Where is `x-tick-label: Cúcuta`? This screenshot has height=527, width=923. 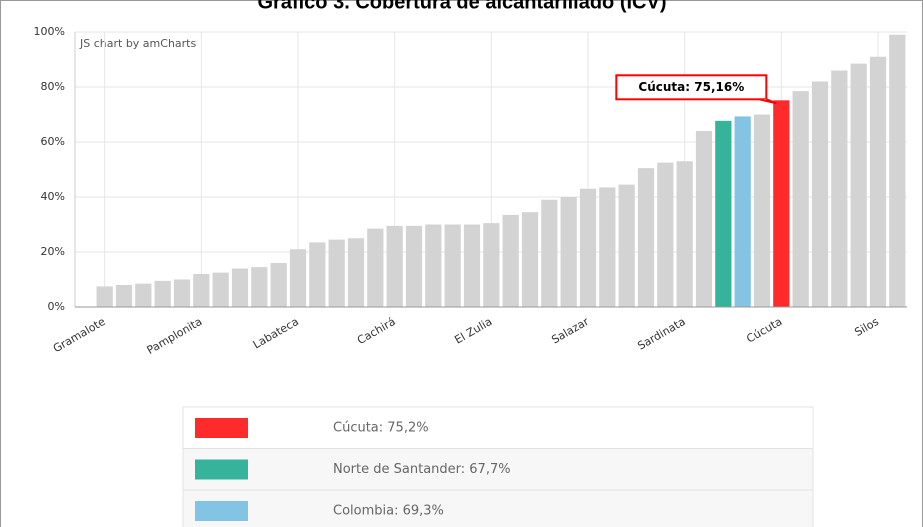 x-tick-label: Cúcuta is located at coordinates (764, 330).